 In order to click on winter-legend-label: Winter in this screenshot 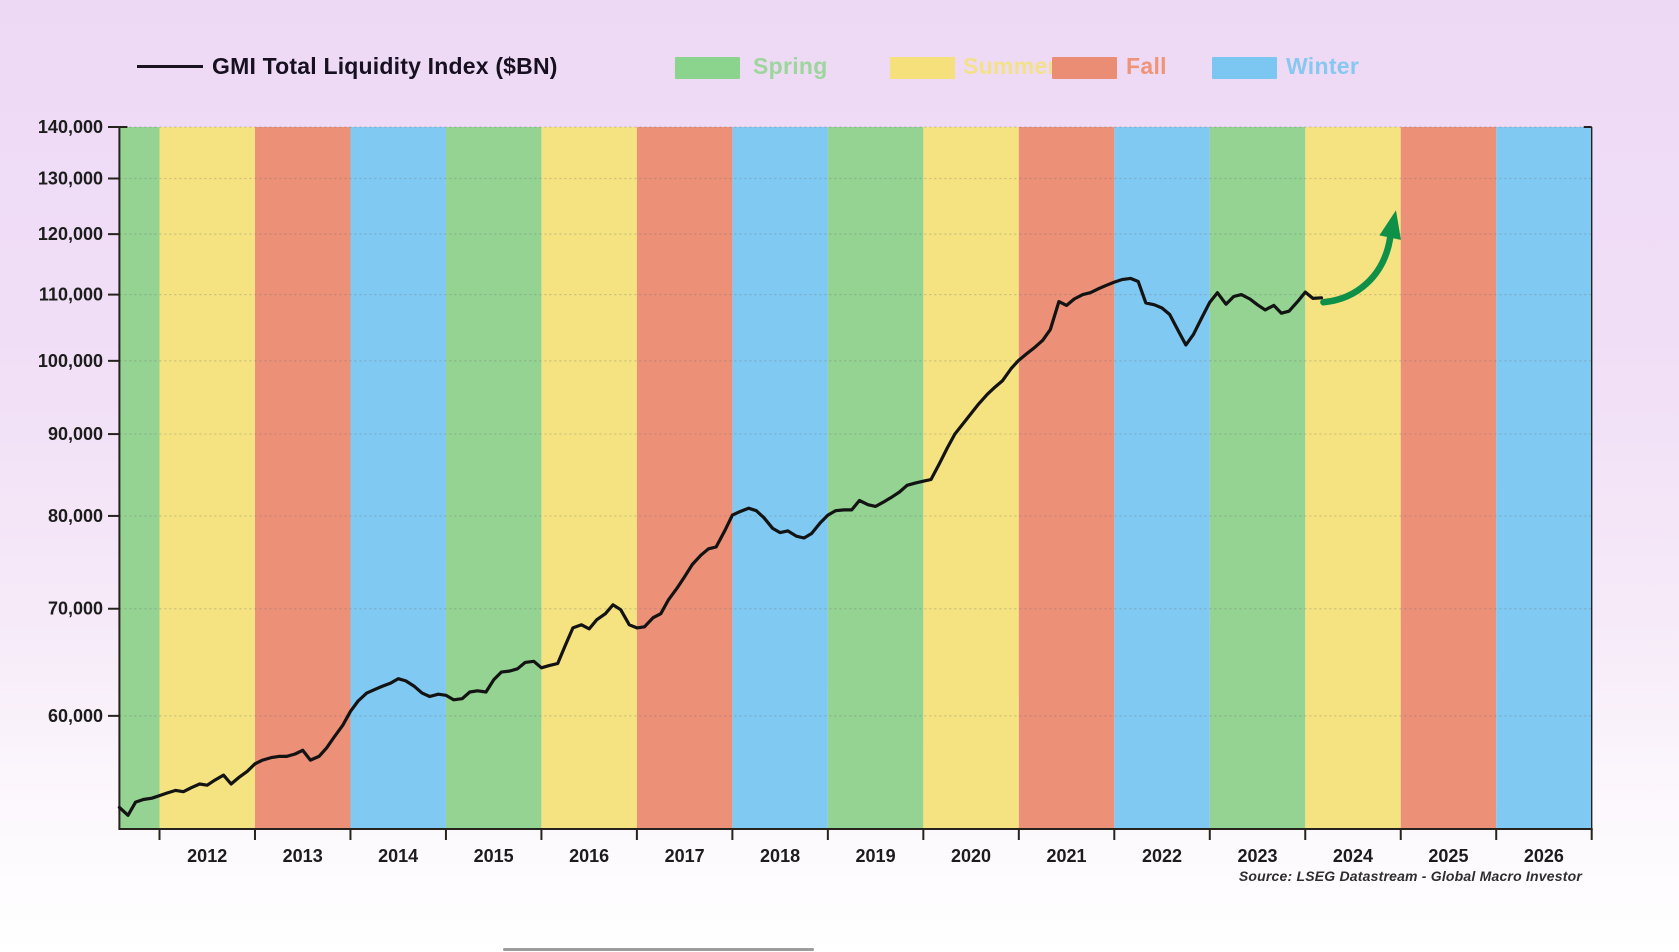, I will do `click(1323, 66)`.